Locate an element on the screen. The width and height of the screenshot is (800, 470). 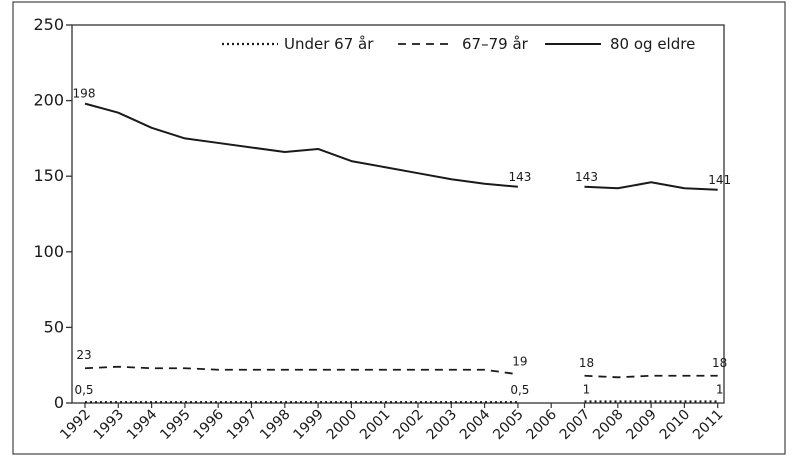
legend: Under 67 år 67–79 år 80 og eldre is located at coordinates (458, 44).